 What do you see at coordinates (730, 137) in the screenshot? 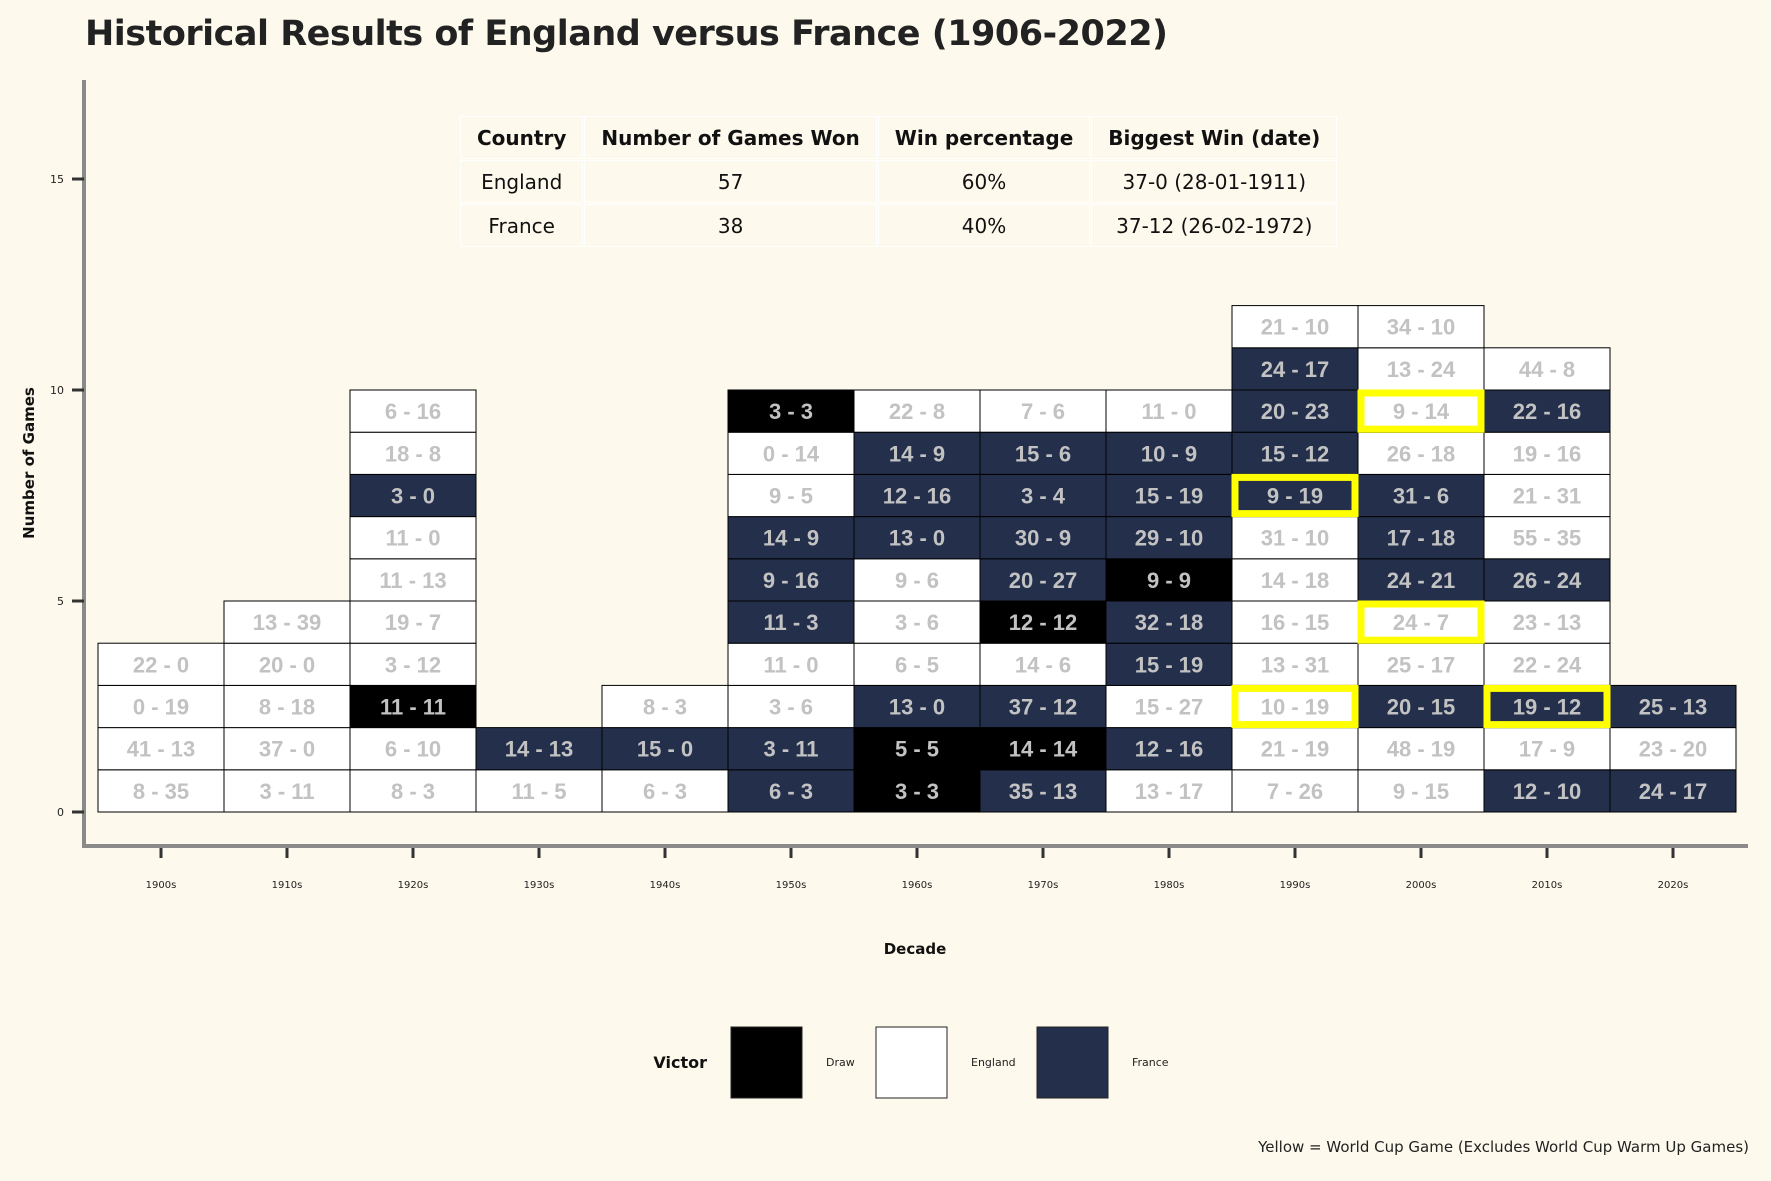
I see `summary-header-games-won: Number of Games Won` at bounding box center [730, 137].